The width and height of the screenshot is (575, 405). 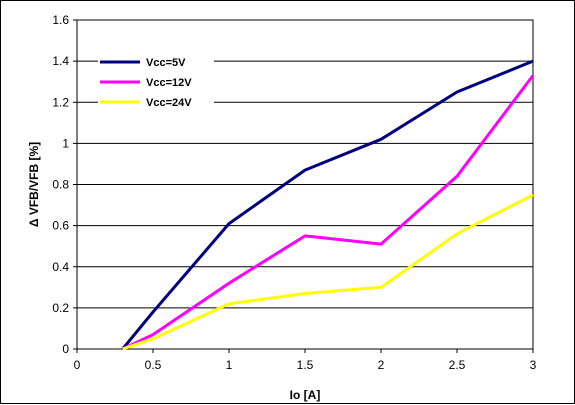 What do you see at coordinates (169, 103) in the screenshot?
I see `legend-label: Vcc=24V` at bounding box center [169, 103].